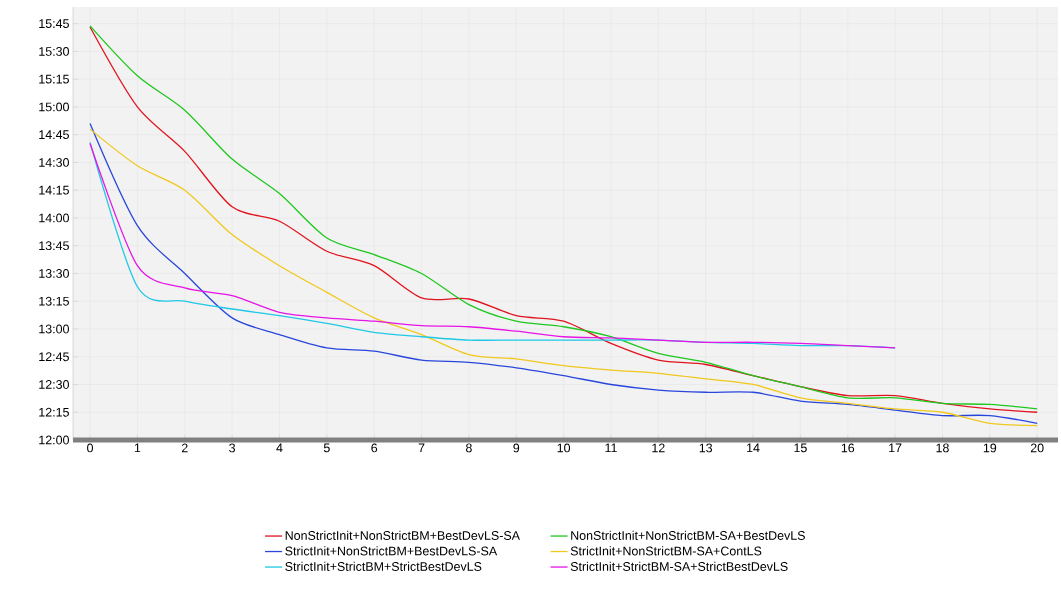 The image size is (1061, 608). Describe the element at coordinates (611, 448) in the screenshot. I see `x-tick-label: 11` at that location.